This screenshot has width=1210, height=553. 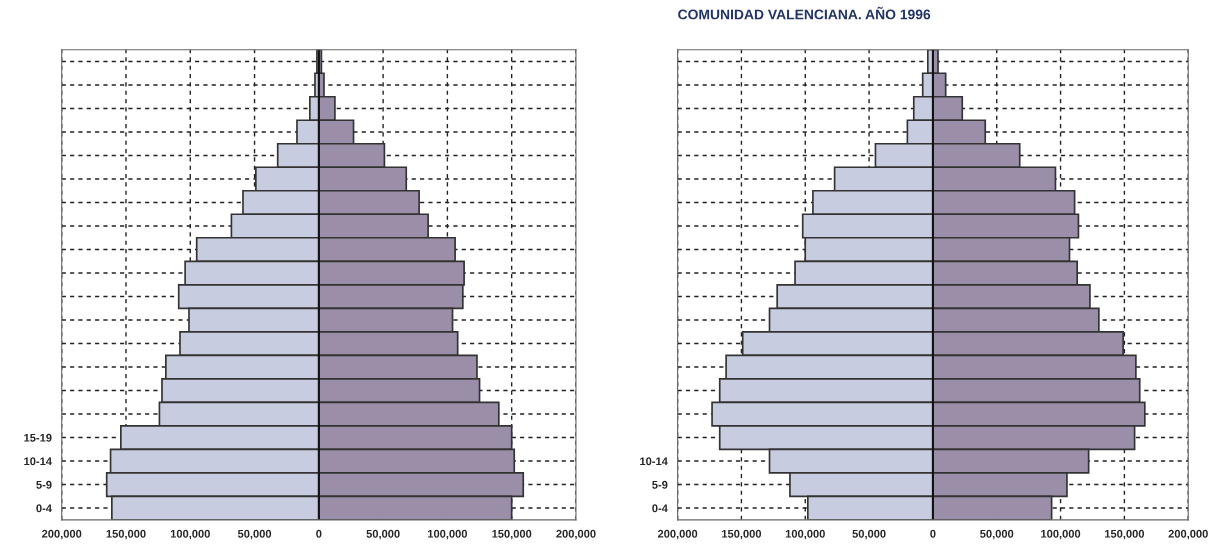 What do you see at coordinates (804, 13) in the screenshot?
I see `chart-title: COMUNIDAD VALENCIANA. AÑO 1996` at bounding box center [804, 13].